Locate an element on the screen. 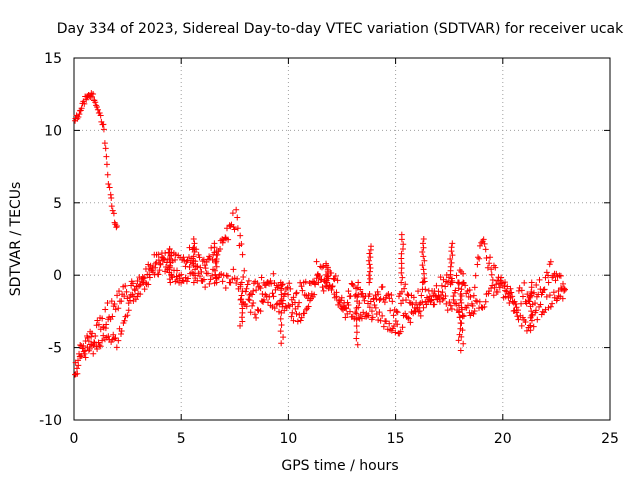 This screenshot has width=640, height=480. y-tick-labels: -10 -5 0 5 10 15 is located at coordinates (50, 240).